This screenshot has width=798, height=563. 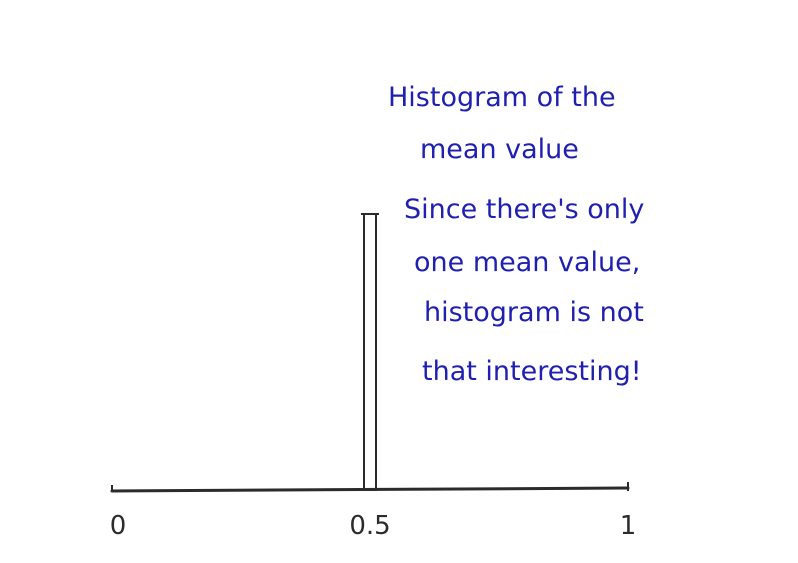 What do you see at coordinates (527, 262) in the screenshot?
I see `note-line-2: one mean value,` at bounding box center [527, 262].